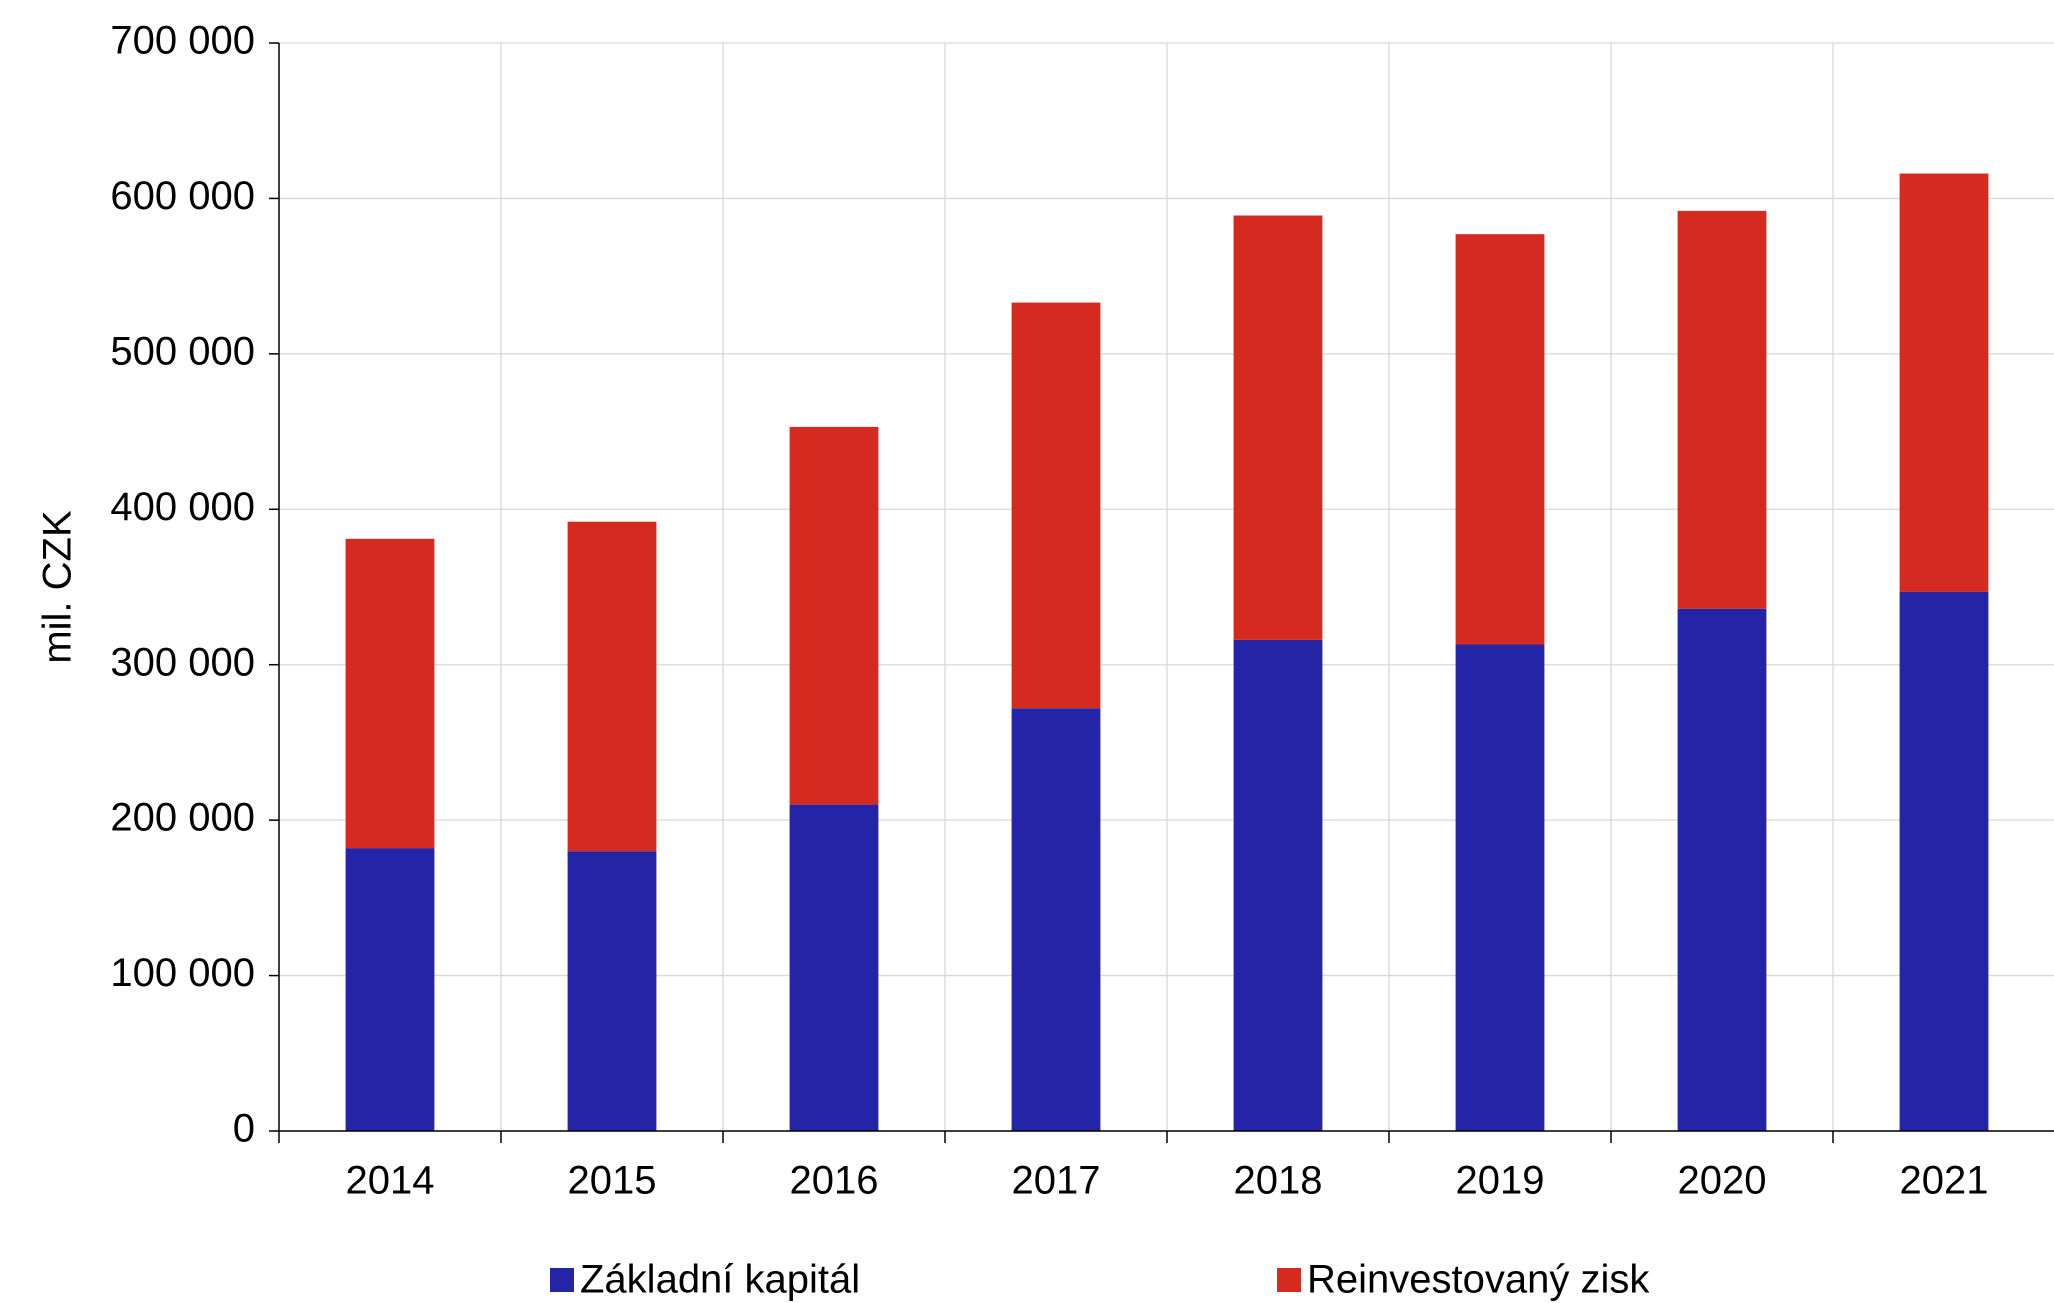 The height and width of the screenshot is (1303, 2054). Describe the element at coordinates (182, 196) in the screenshot. I see `y-tick-label: 600 000` at that location.